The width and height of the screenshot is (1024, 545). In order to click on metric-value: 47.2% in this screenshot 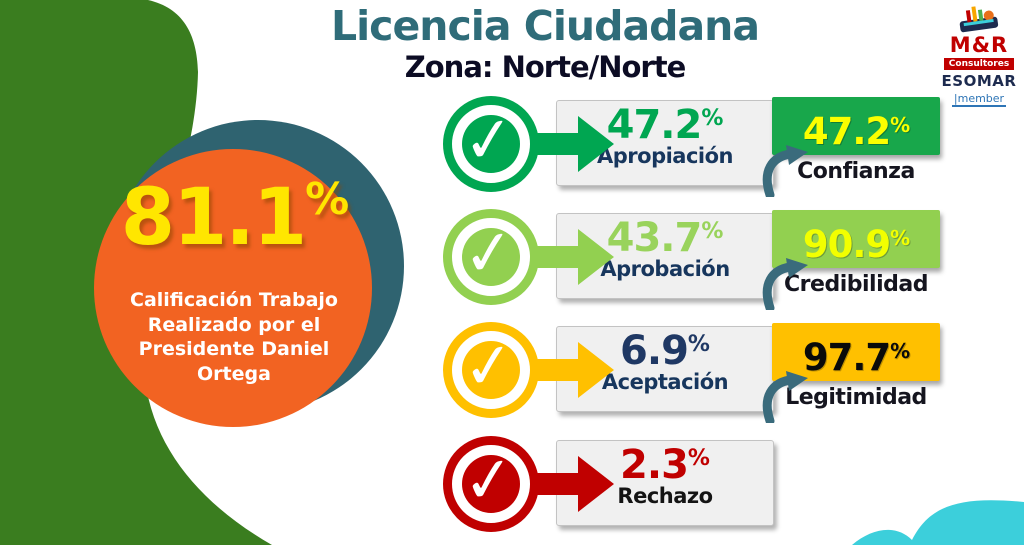, I will do `click(665, 125)`.